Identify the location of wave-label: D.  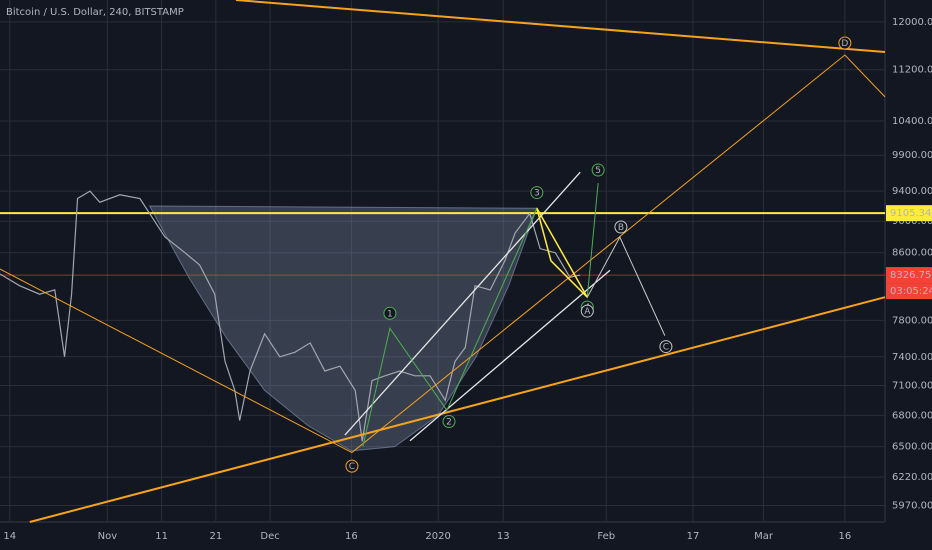
(844, 44).